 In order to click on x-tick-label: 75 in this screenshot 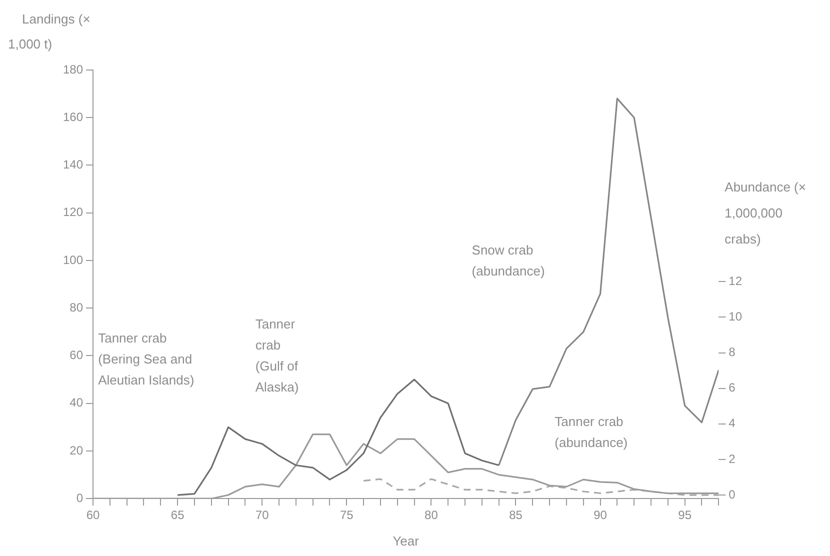, I will do `click(347, 515)`.